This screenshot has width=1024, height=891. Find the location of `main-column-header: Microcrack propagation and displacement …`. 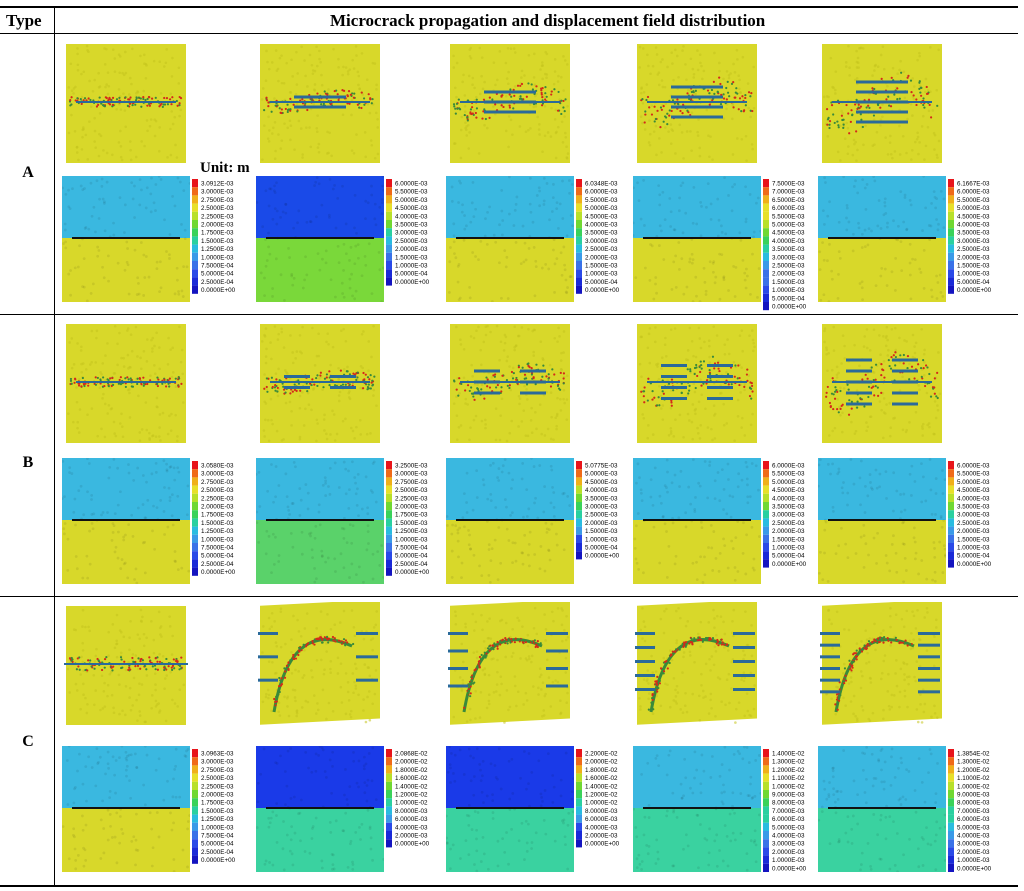

main-column-header: Microcrack propagation and displacement … is located at coordinates (548, 20).